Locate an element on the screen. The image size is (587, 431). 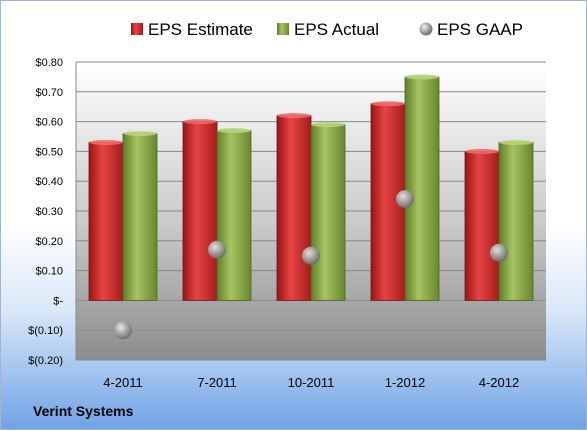
legend-swatch-eps-actual is located at coordinates (283, 29).